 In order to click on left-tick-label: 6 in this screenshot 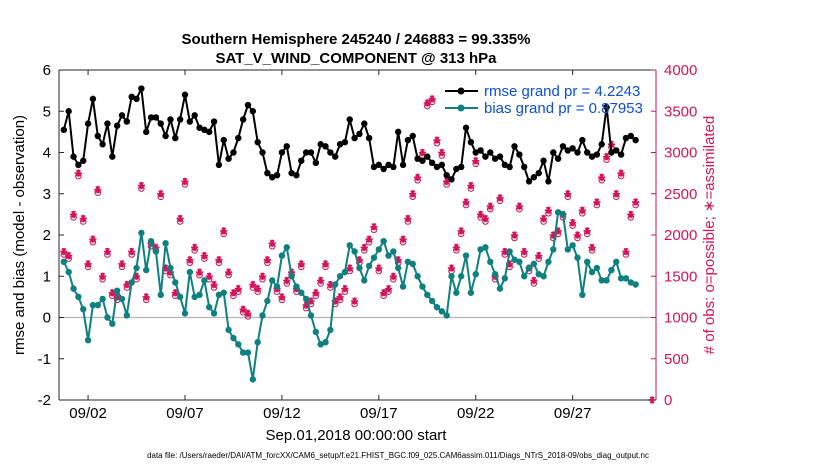, I will do `click(47, 70)`.